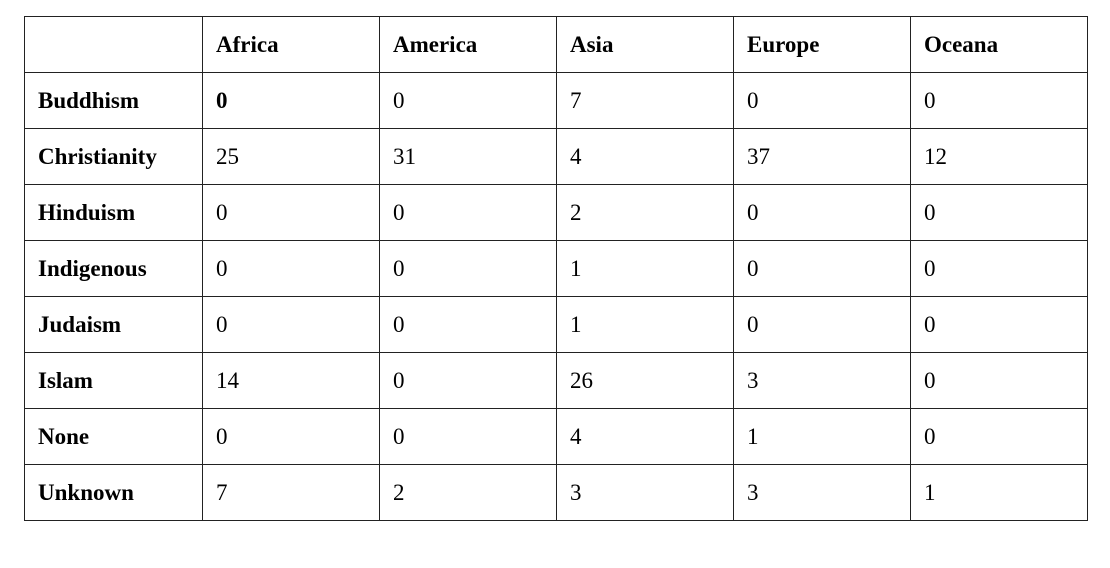 The height and width of the screenshot is (568, 1110). I want to click on table-row: Hinduism 0 0 2 0 0, so click(556, 212).